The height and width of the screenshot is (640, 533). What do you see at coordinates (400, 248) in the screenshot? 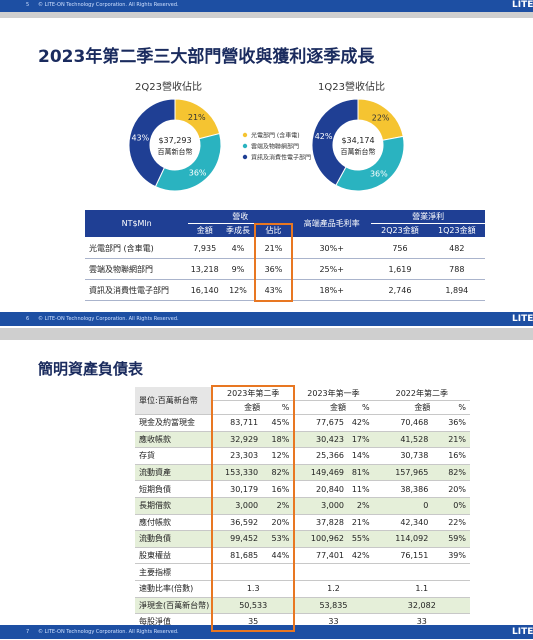
I see `cell: 756` at bounding box center [400, 248].